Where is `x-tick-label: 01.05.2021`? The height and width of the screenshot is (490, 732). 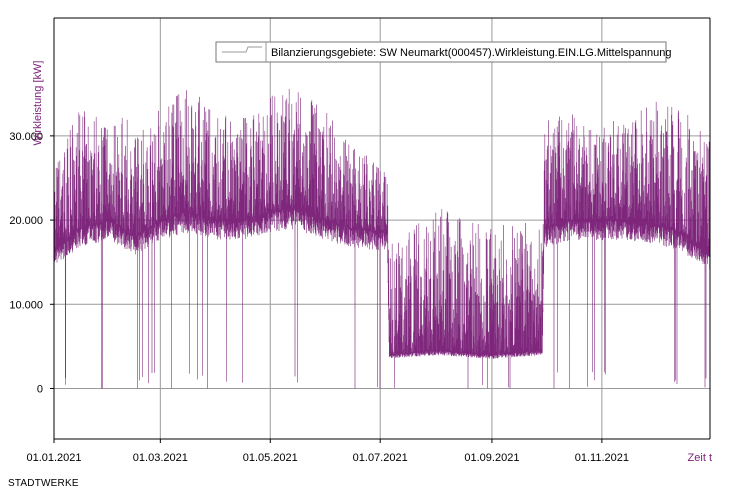
x-tick-label: 01.05.2021 is located at coordinates (270, 458).